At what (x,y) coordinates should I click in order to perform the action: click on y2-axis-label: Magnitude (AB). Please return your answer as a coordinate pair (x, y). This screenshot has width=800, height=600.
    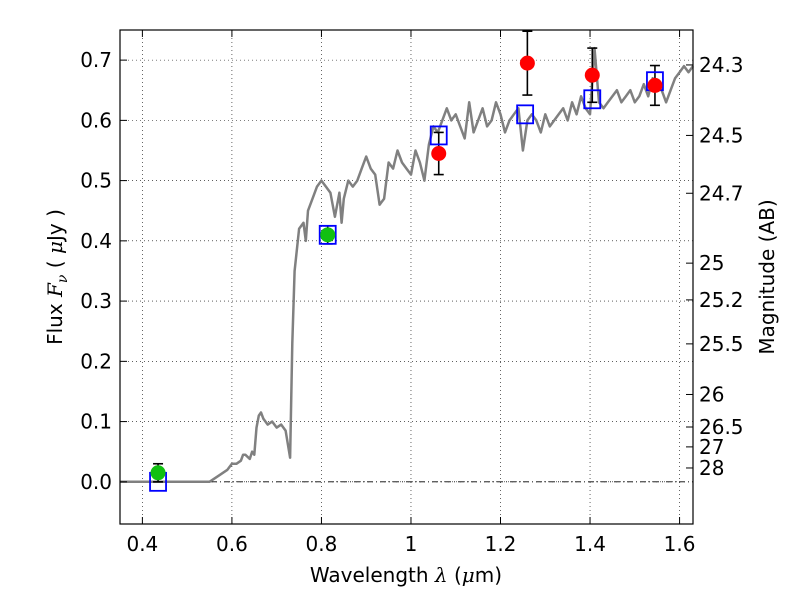
    Looking at the image, I should click on (767, 276).